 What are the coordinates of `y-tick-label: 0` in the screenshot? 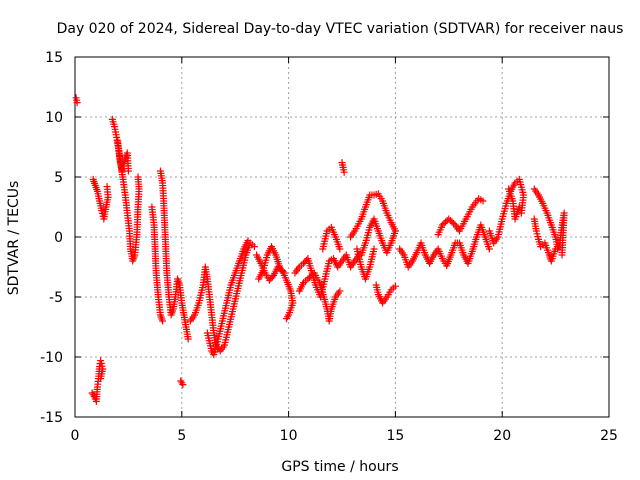 It's located at (58, 238).